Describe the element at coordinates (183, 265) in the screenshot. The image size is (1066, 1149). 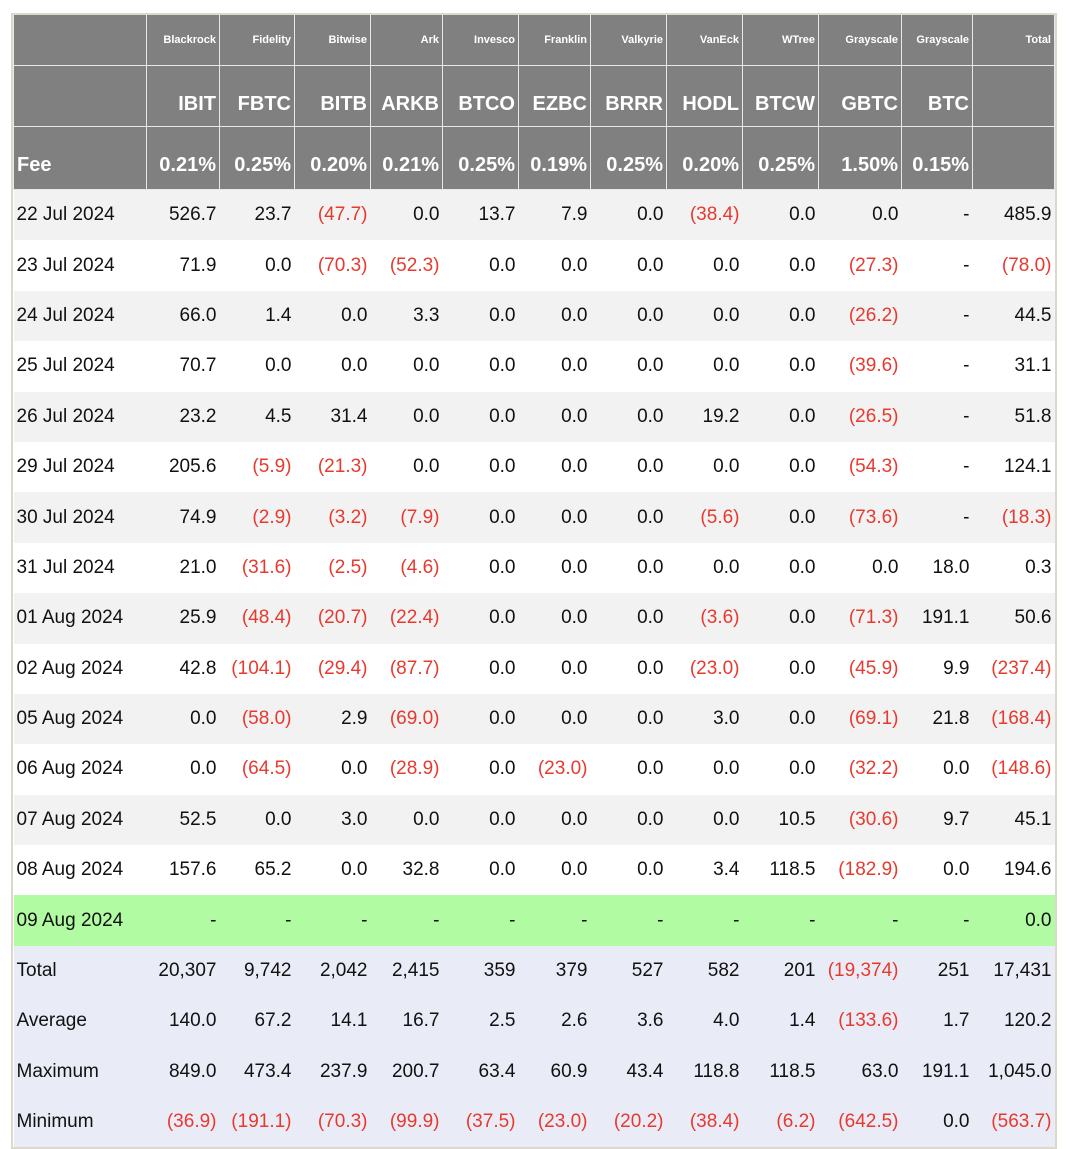
I see `flow-value: 71.9` at that location.